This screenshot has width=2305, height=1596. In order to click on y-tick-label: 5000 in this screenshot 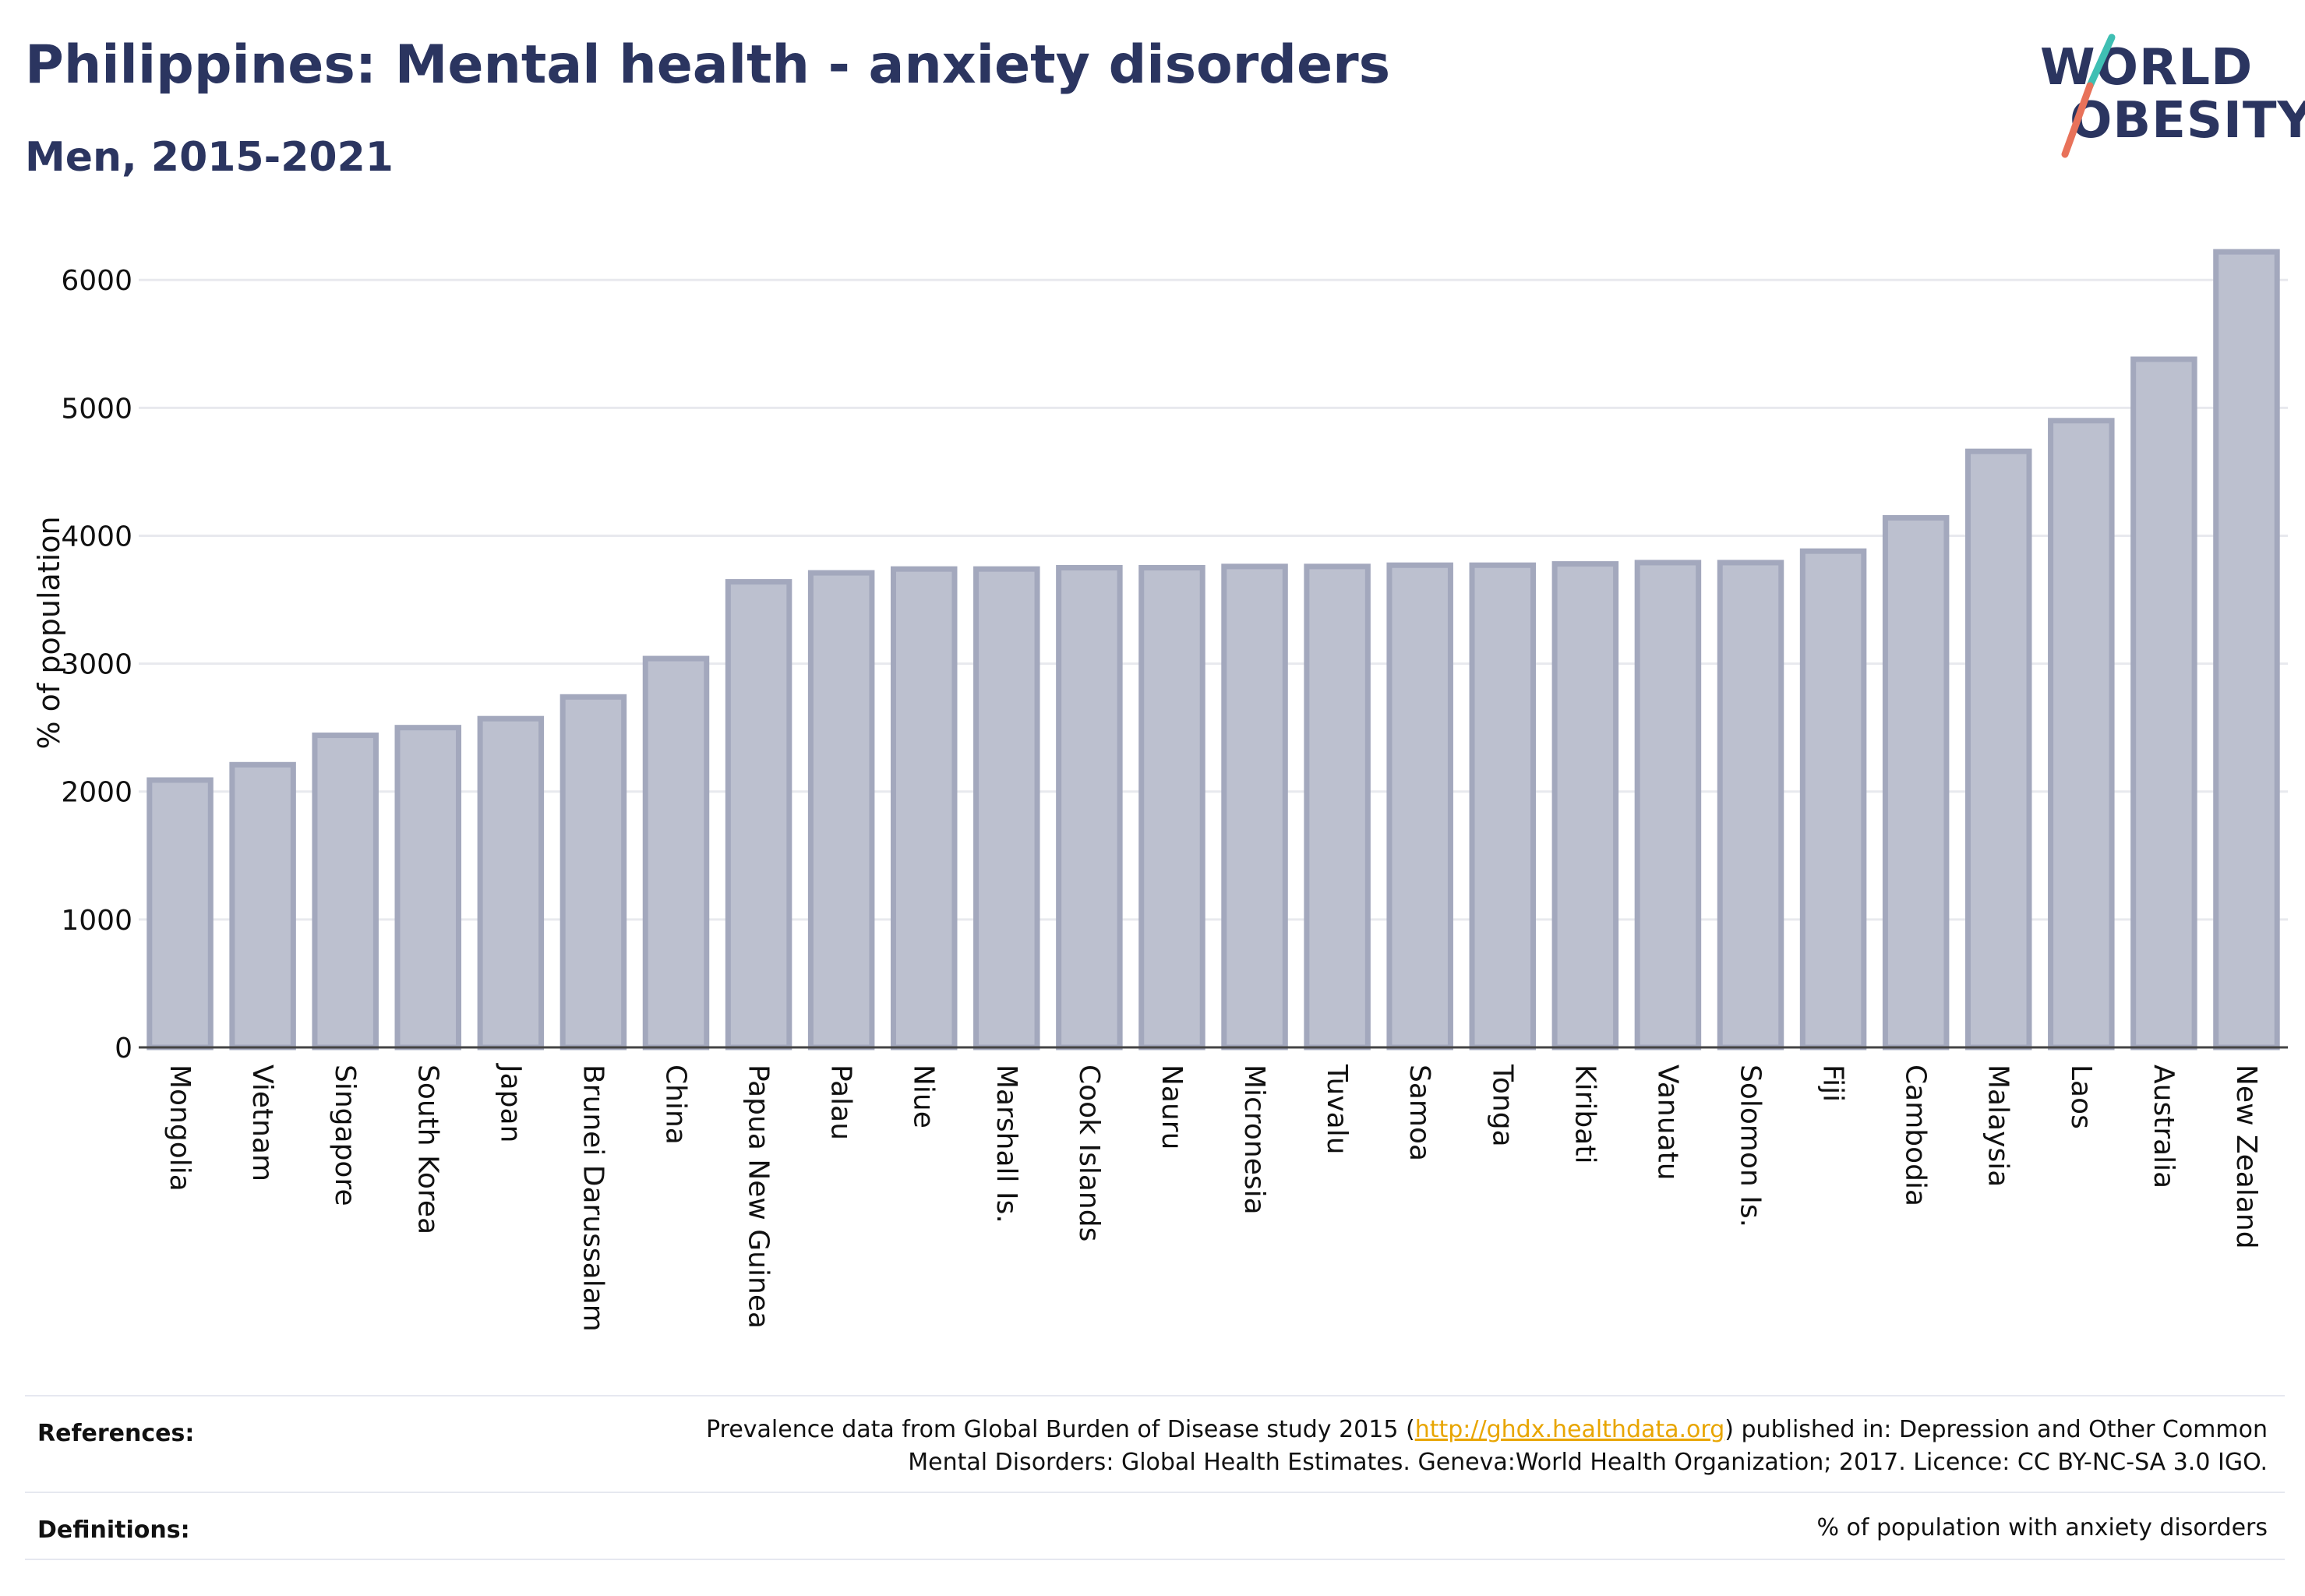, I will do `click(96, 409)`.